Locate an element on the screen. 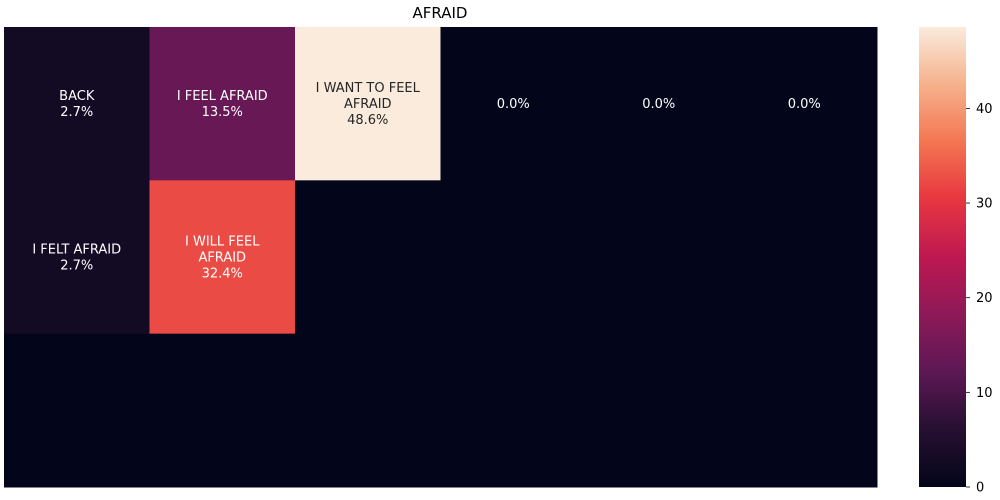 The height and width of the screenshot is (500, 1000). heatmap-cell-label: I WANT TO FEEL is located at coordinates (368, 88).